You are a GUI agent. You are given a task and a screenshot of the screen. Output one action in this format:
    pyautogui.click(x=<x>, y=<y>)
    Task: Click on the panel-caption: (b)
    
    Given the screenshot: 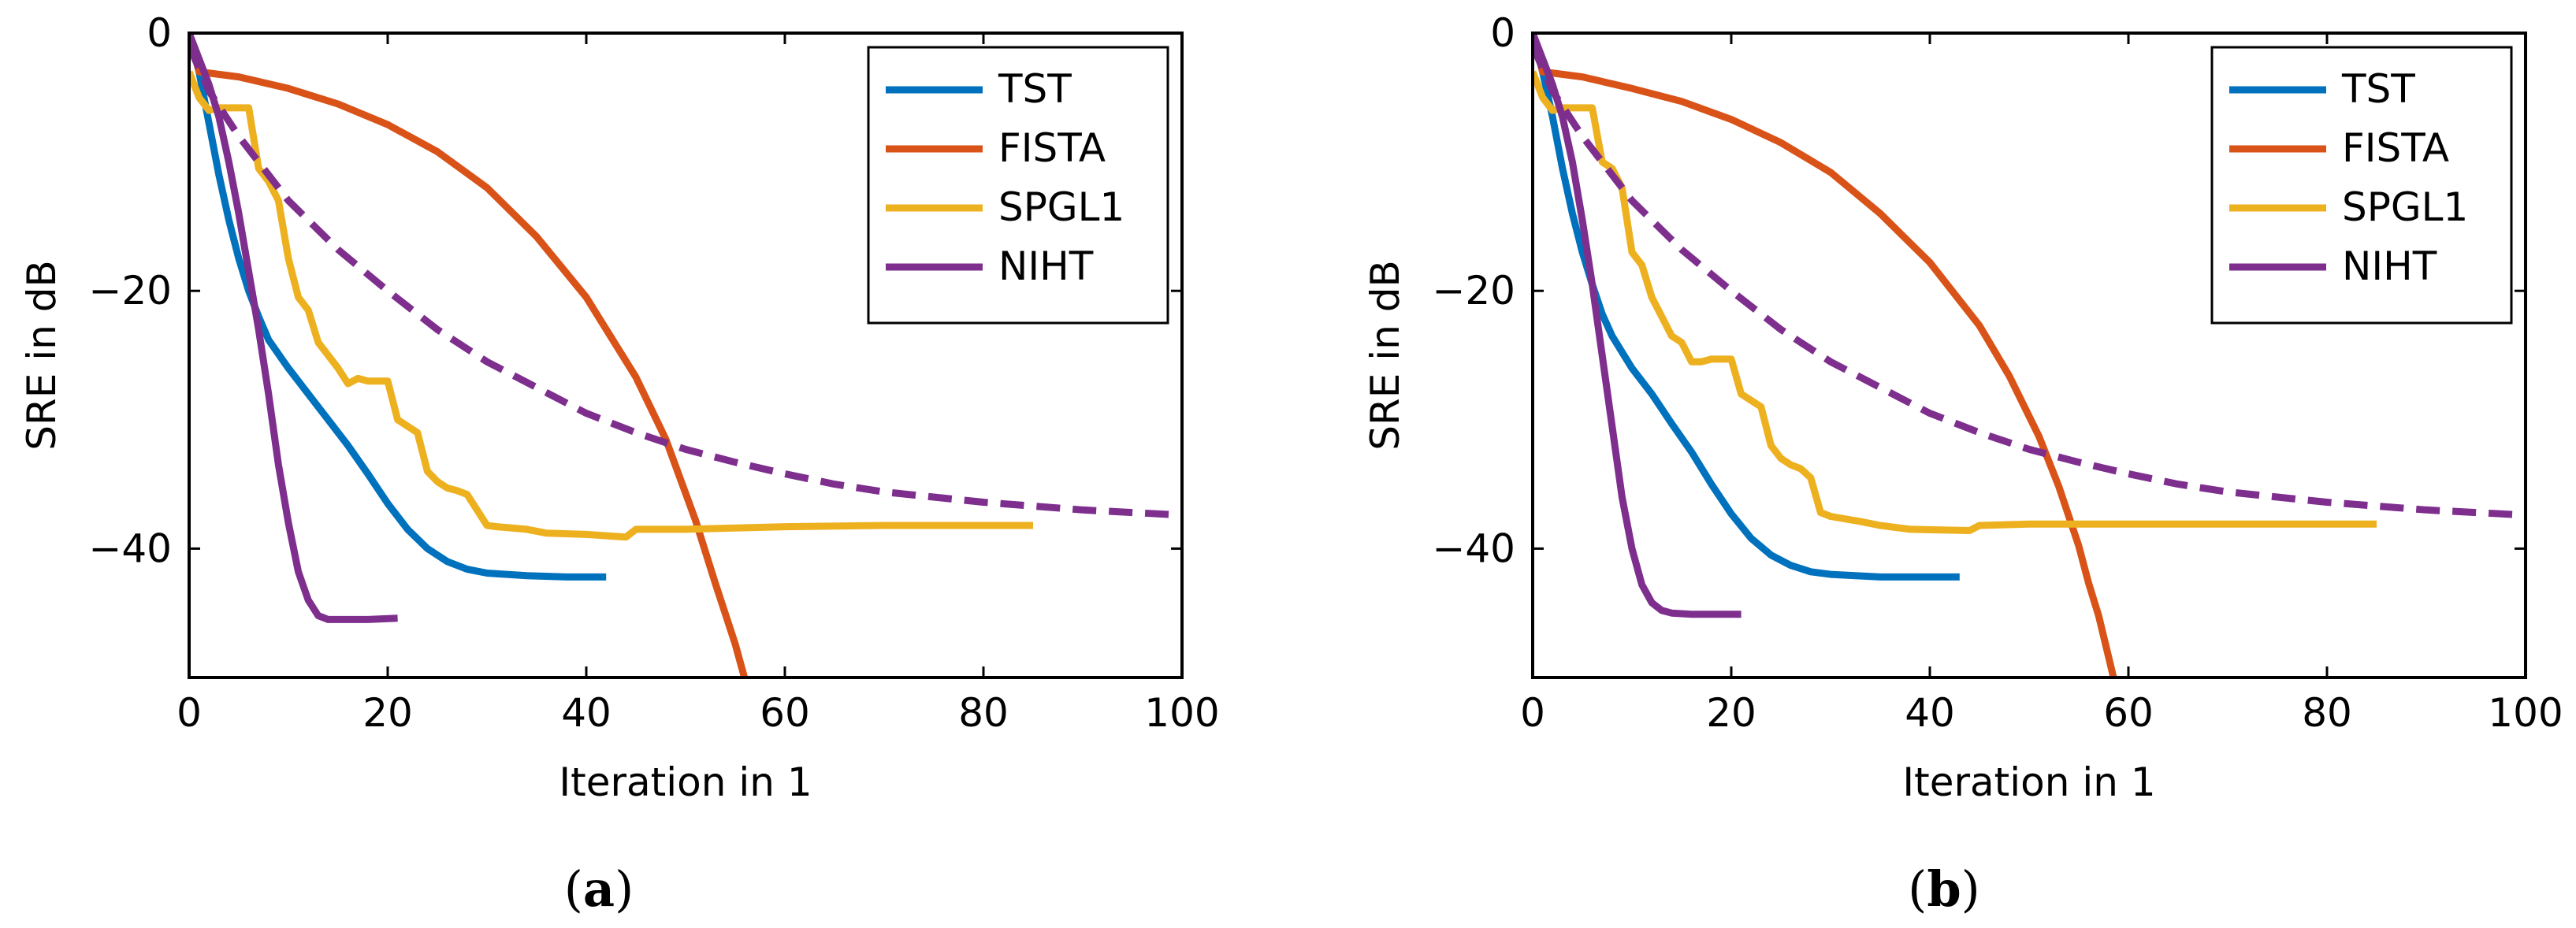 What is the action you would take?
    pyautogui.click(x=1944, y=889)
    